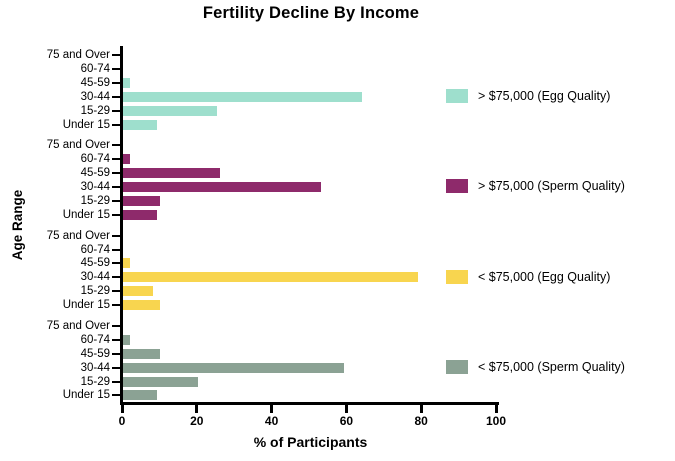 The width and height of the screenshot is (675, 461). What do you see at coordinates (544, 96) in the screenshot?
I see `legend-entry-label: > $75,000 (Egg Quality)` at bounding box center [544, 96].